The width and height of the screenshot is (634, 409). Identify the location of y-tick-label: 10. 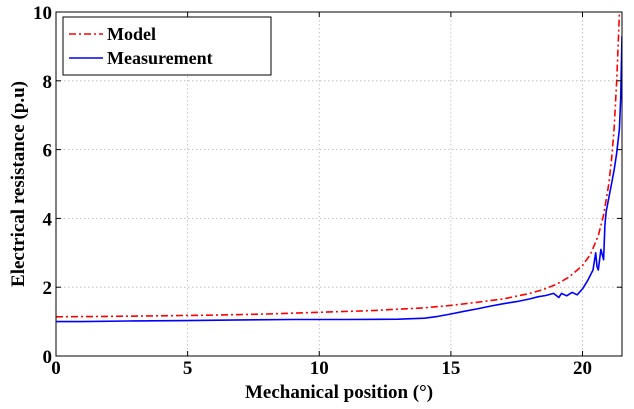
(42, 13).